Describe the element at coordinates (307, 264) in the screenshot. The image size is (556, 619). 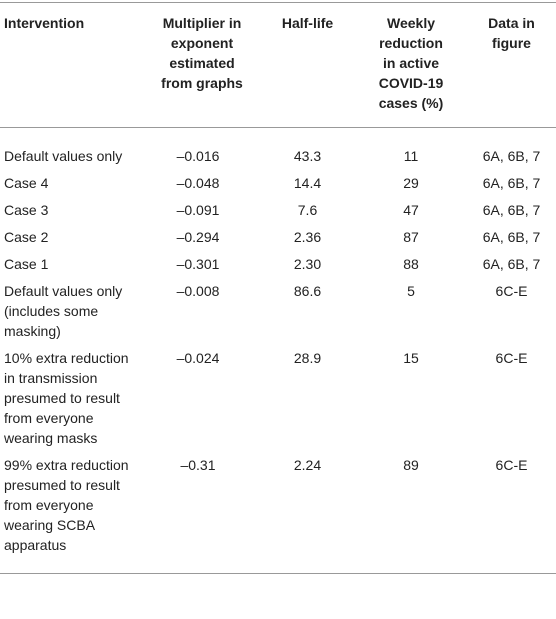
I see `table-cell: 2.30` at that location.